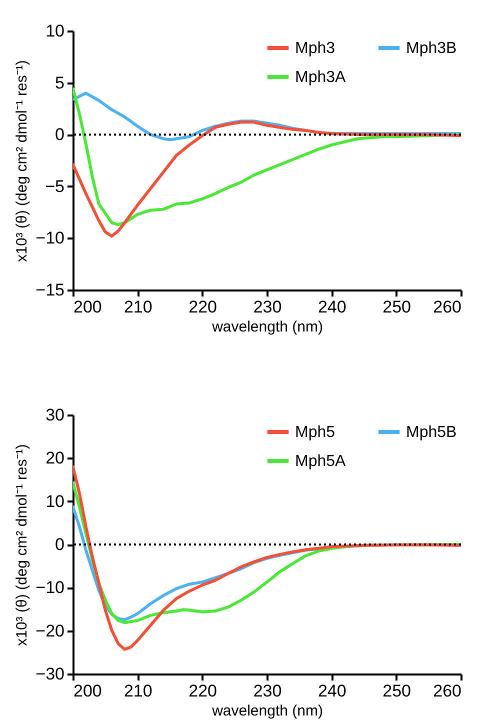  I want to click on y-tick-label: 5, so click(59, 82).